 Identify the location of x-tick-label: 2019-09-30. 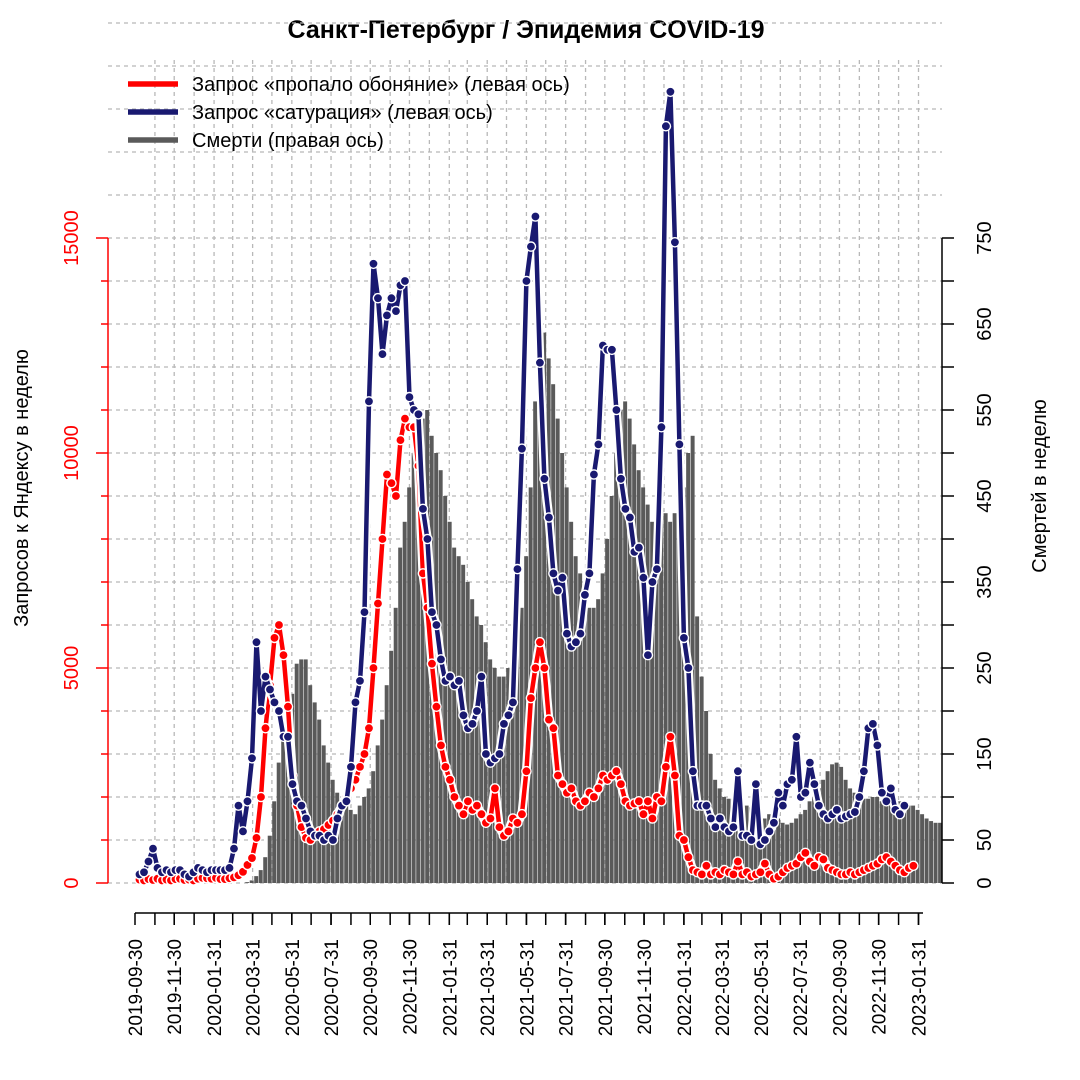
(136, 987).